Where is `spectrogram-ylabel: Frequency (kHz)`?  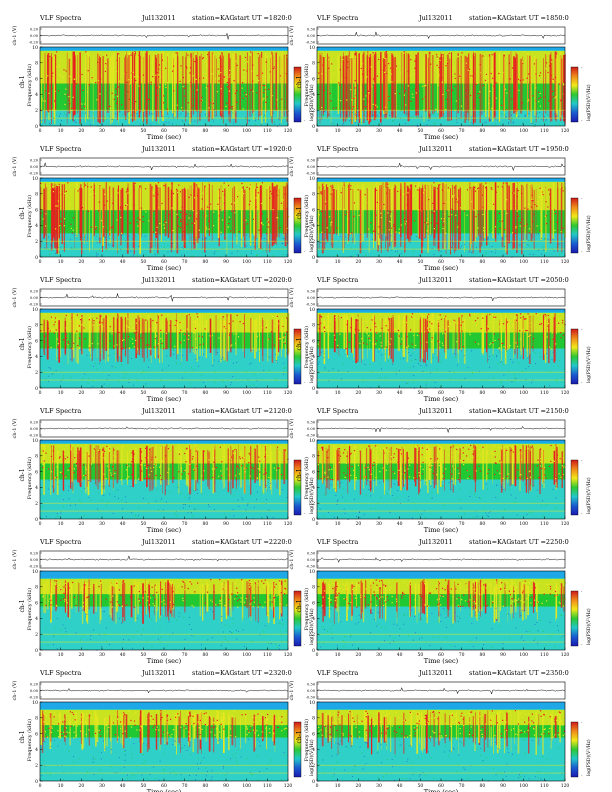 spectrogram-ylabel: Frequency (kHz) is located at coordinates (306, 216).